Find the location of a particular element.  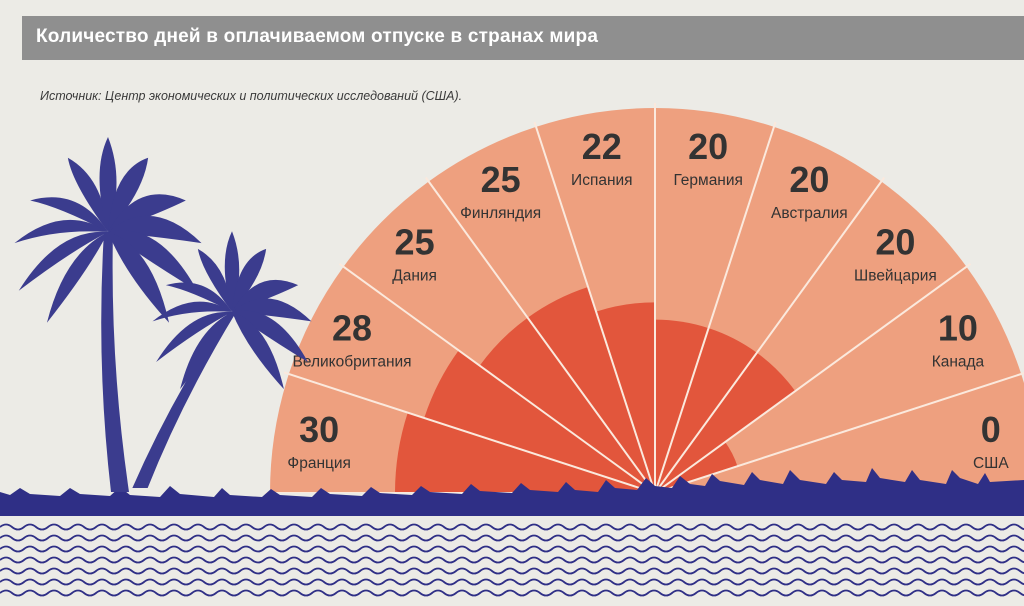

title-bar is located at coordinates (523, 38).